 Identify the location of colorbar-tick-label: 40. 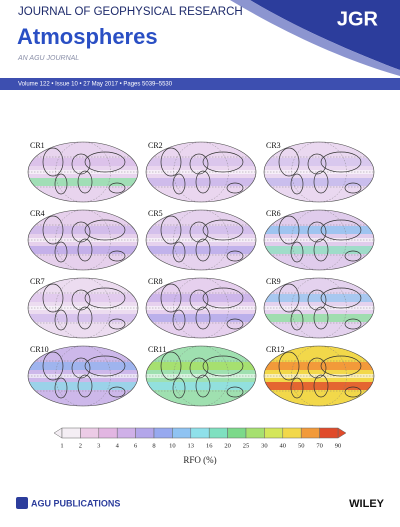
(283, 445).